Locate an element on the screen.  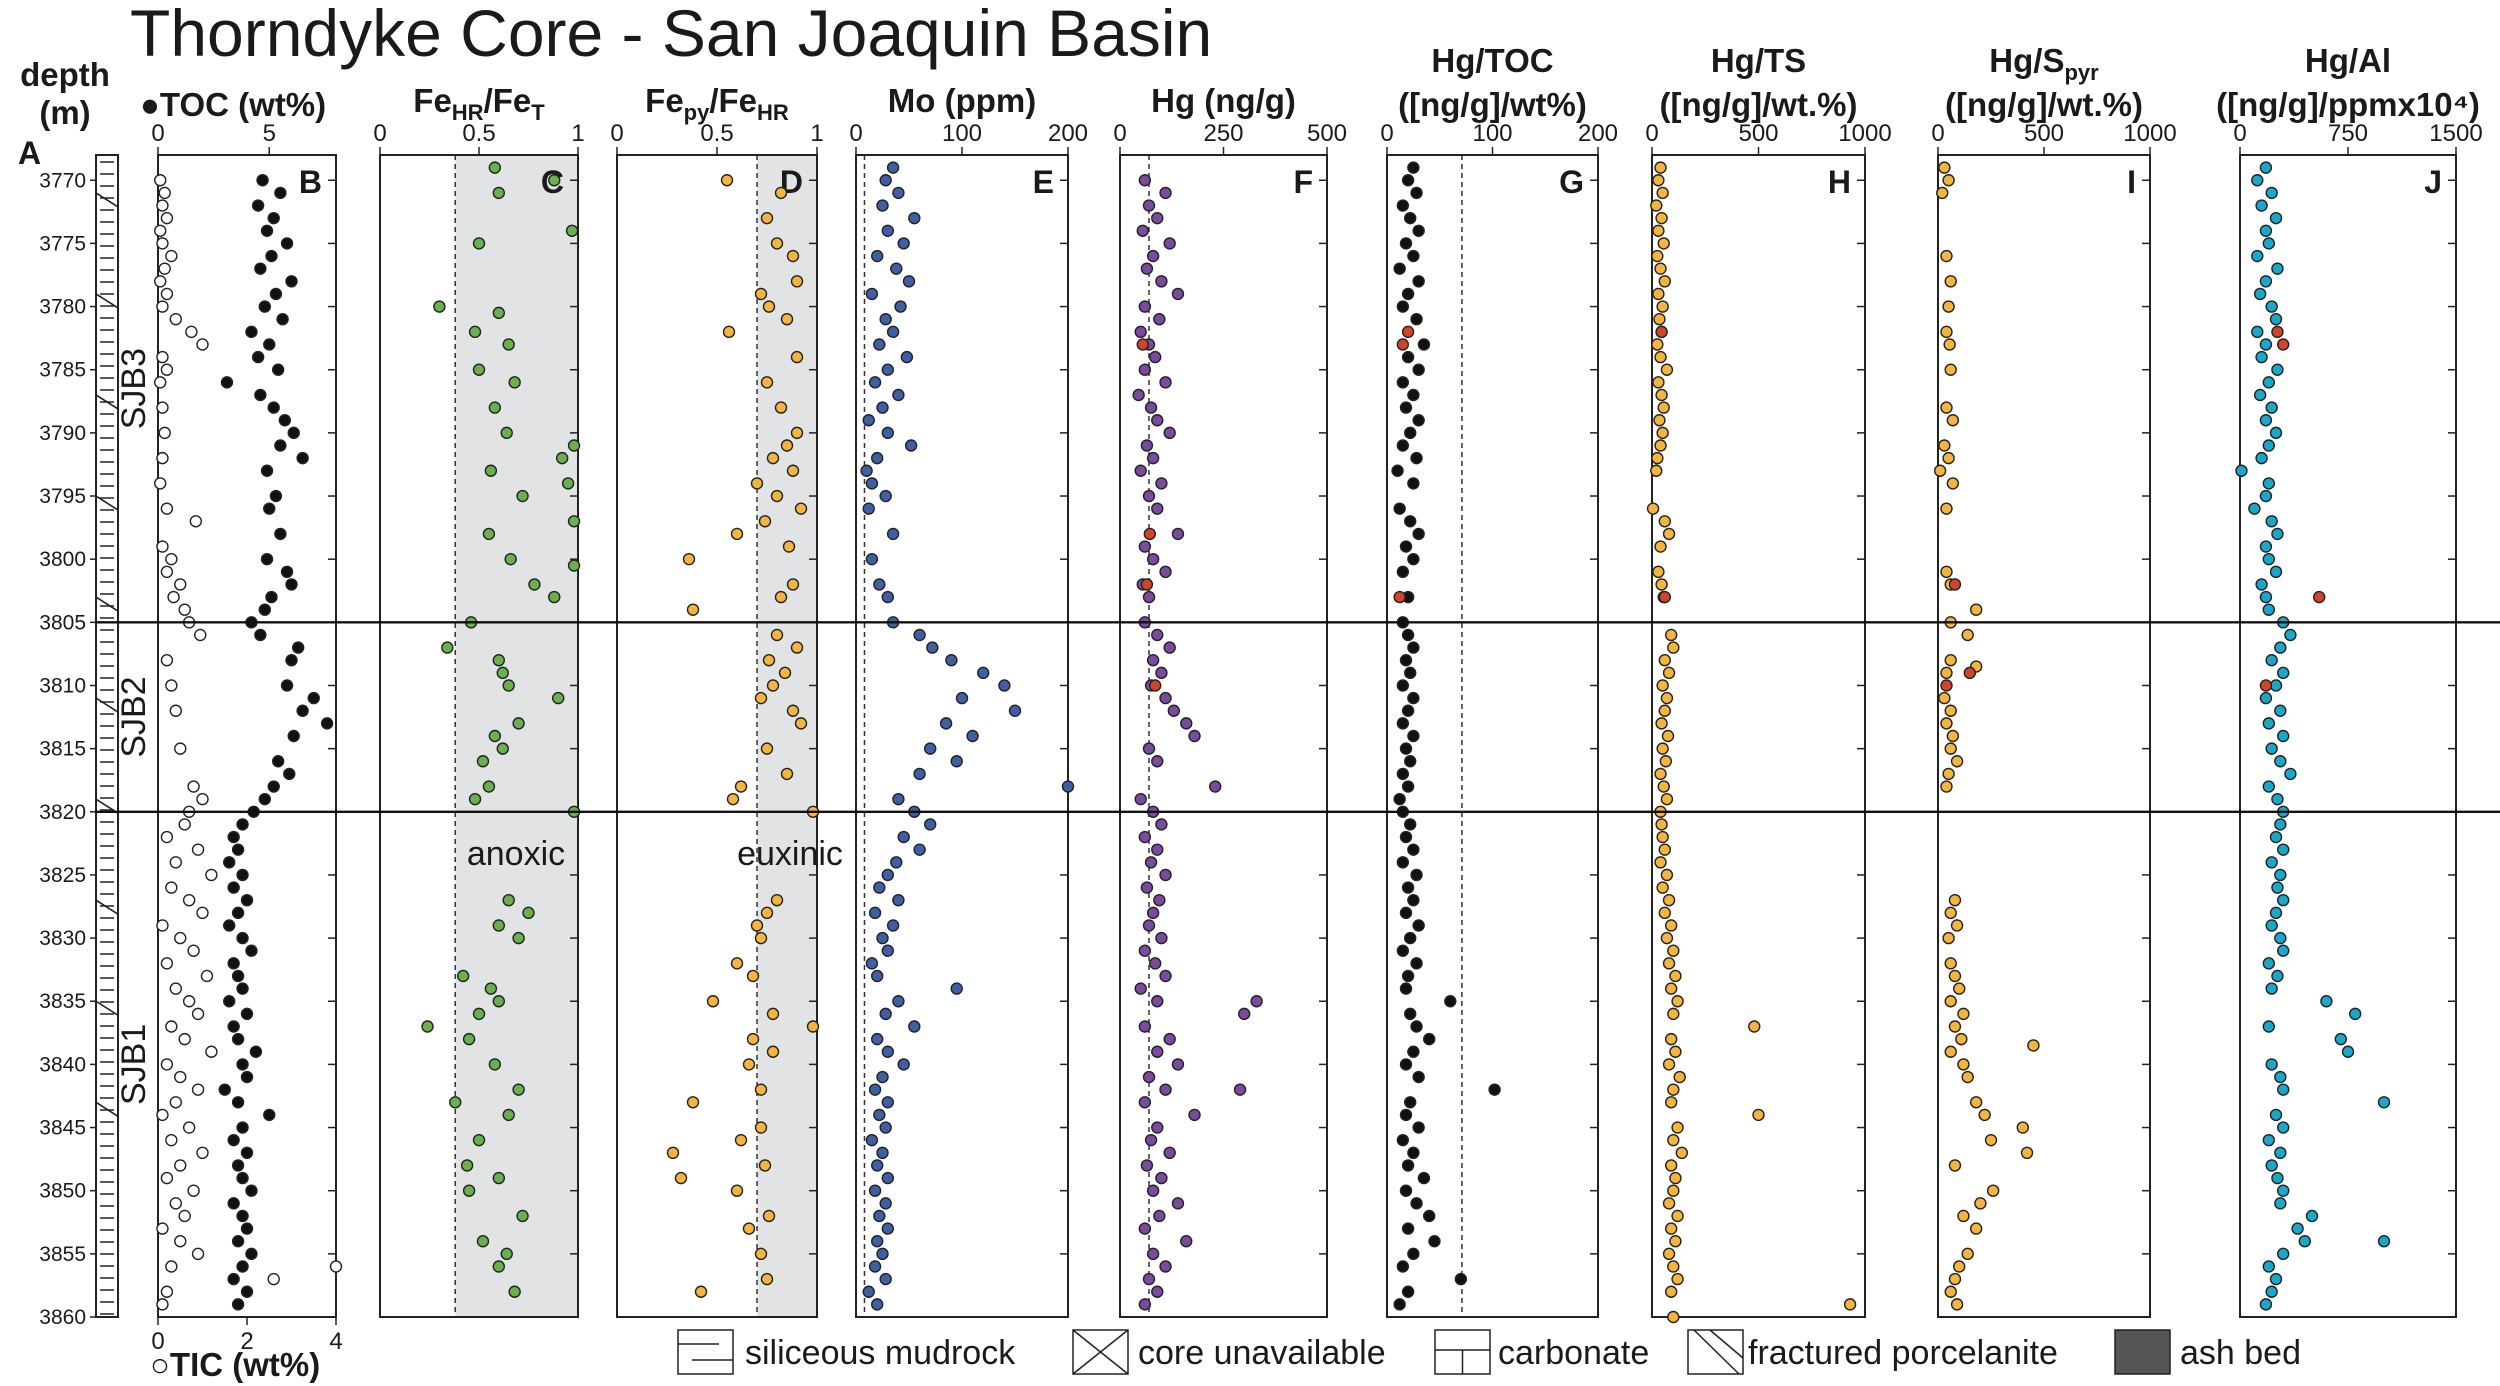
panel-header-j: Hg/Al is located at coordinates (2348, 60).